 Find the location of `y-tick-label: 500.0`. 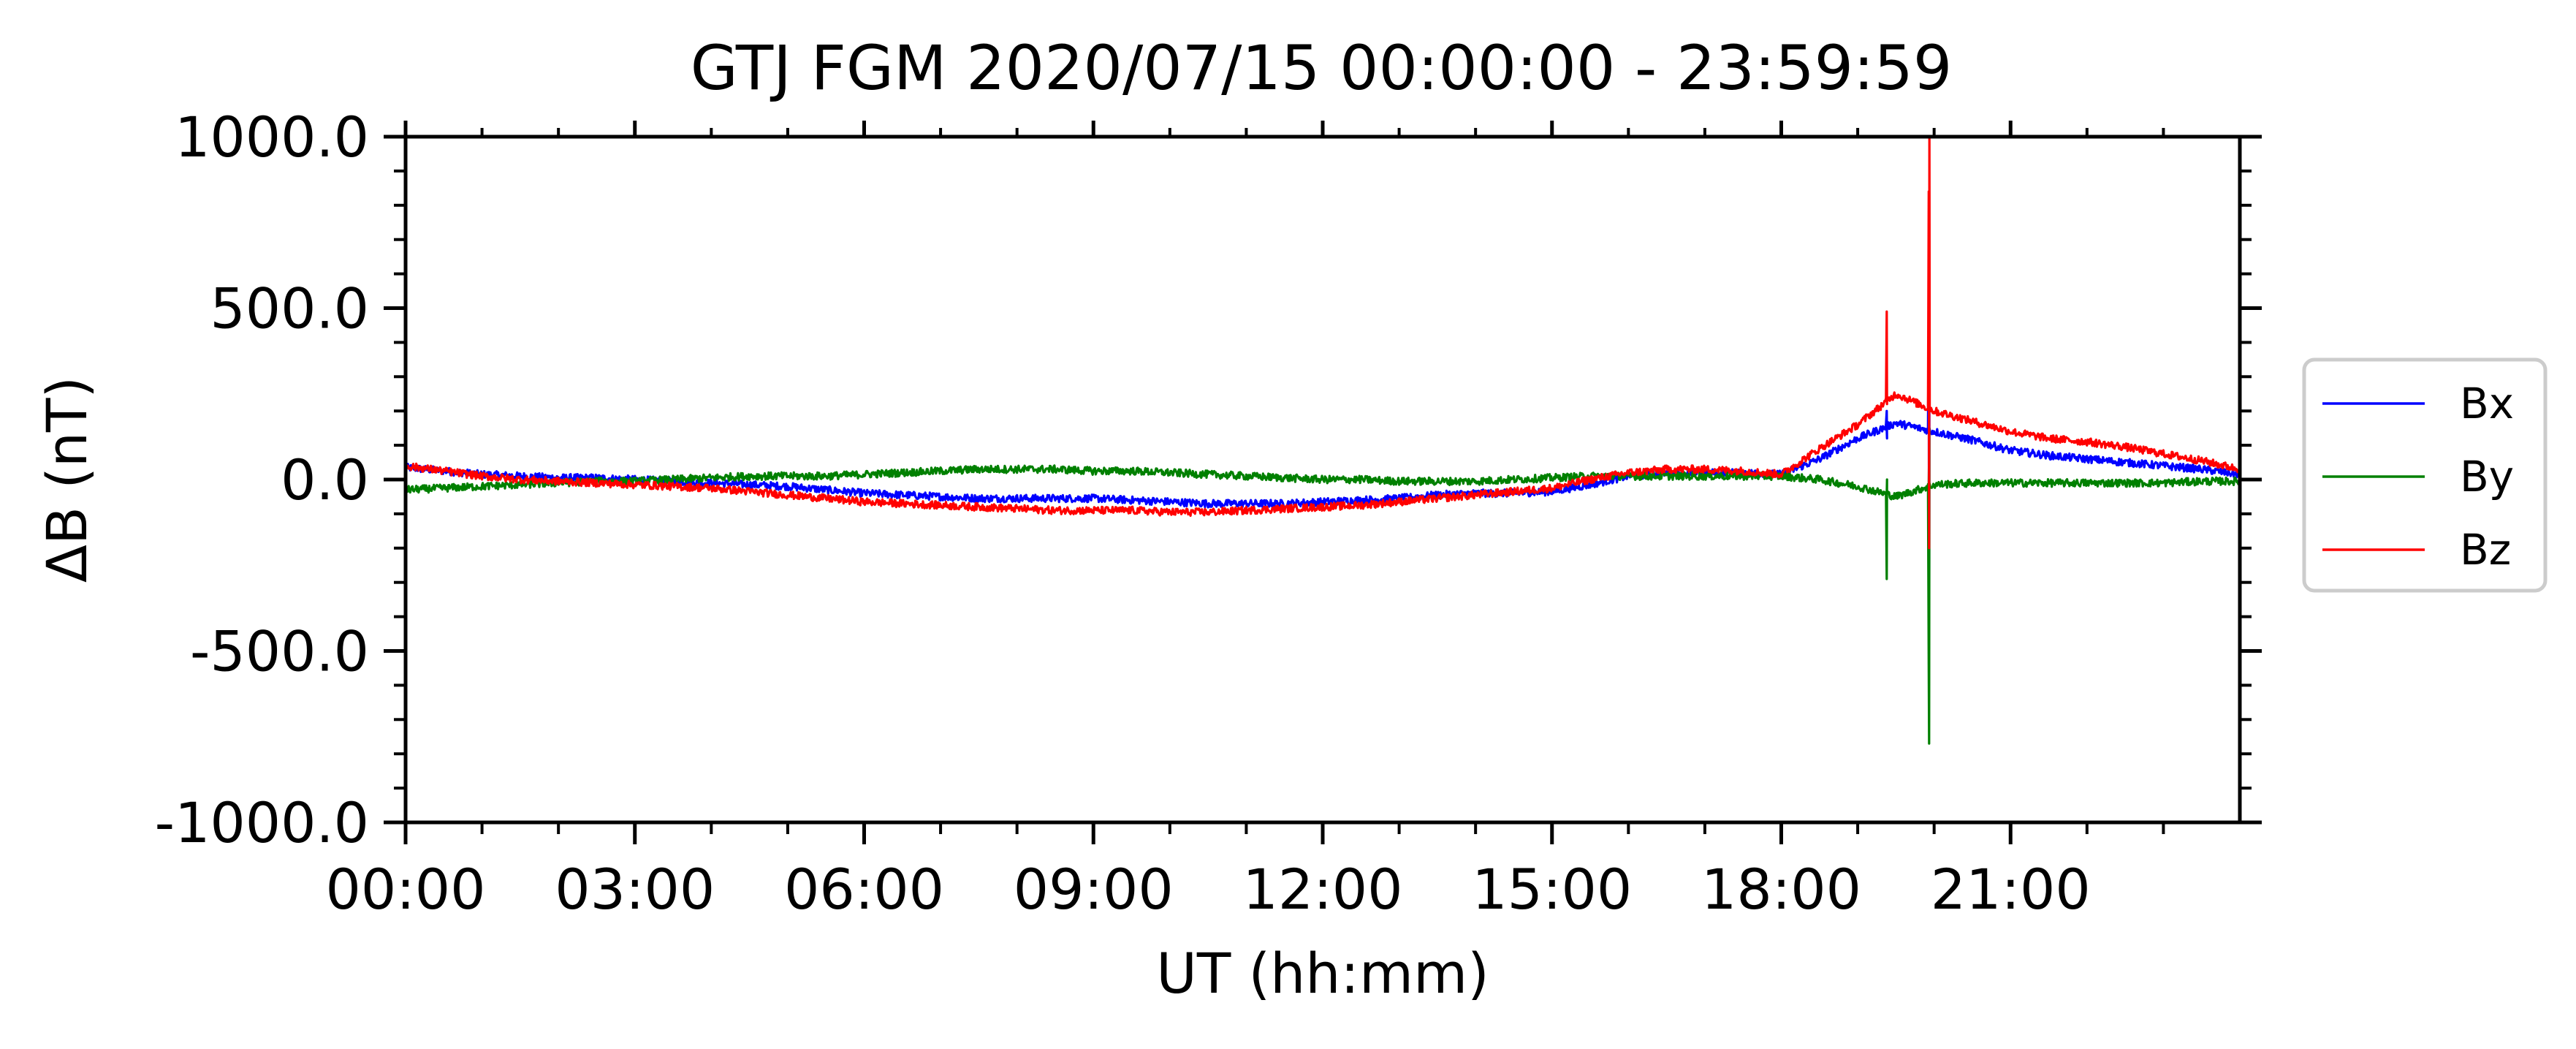

y-tick-label: 500.0 is located at coordinates (289, 308).